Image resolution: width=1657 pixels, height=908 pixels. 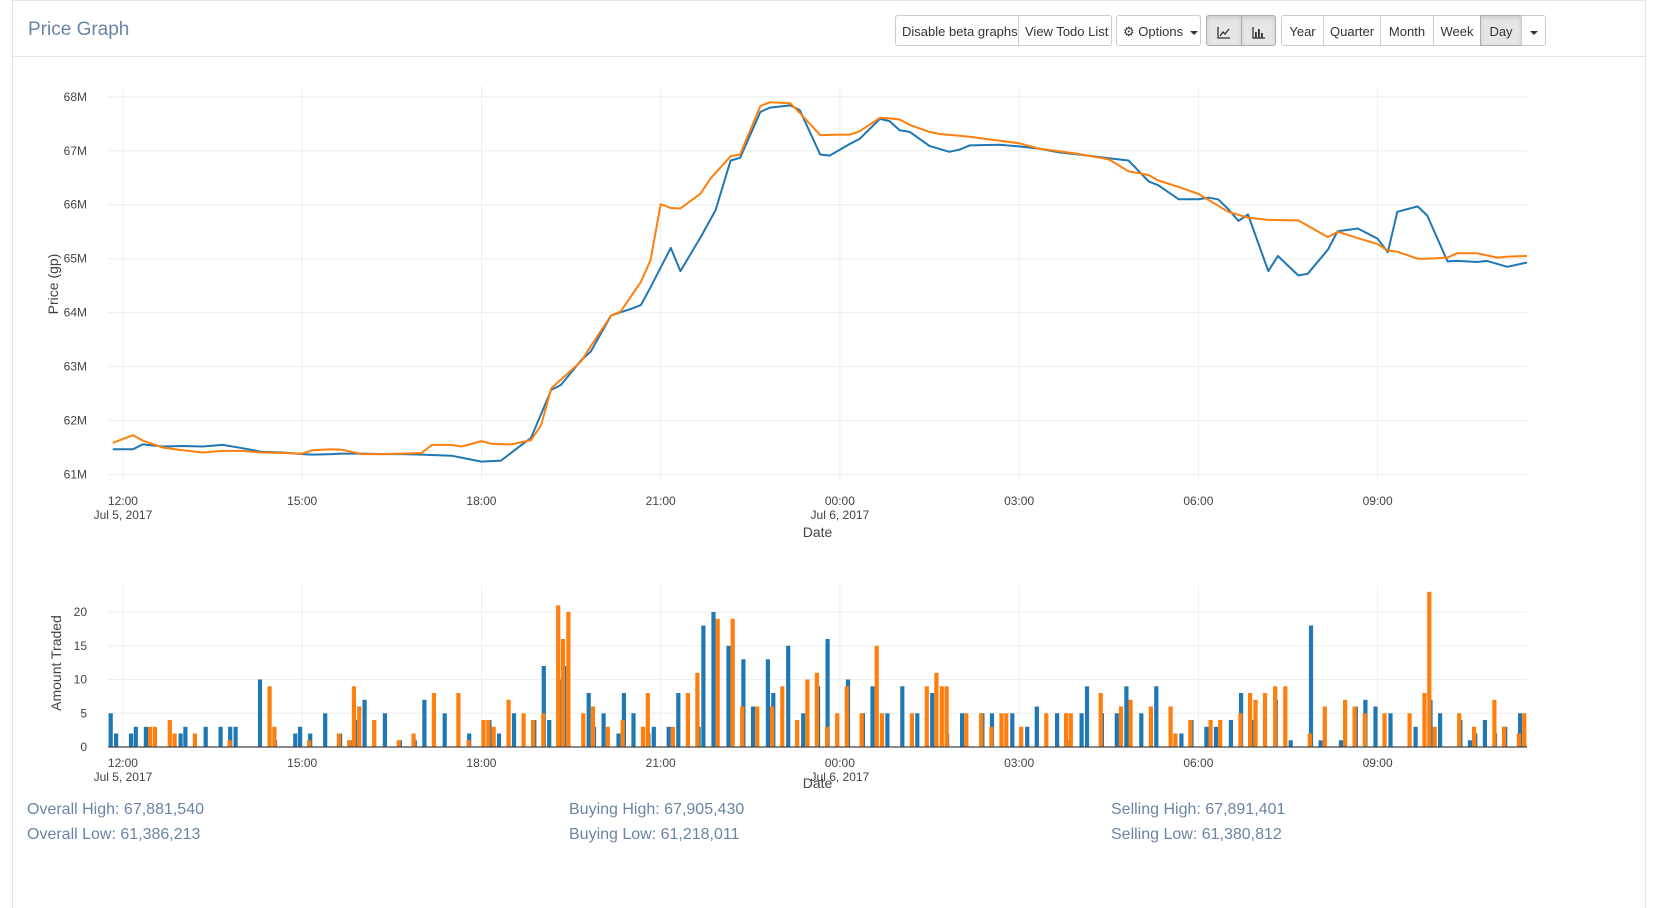 I want to click on price-y-tick-label: 61M, so click(x=75, y=475).